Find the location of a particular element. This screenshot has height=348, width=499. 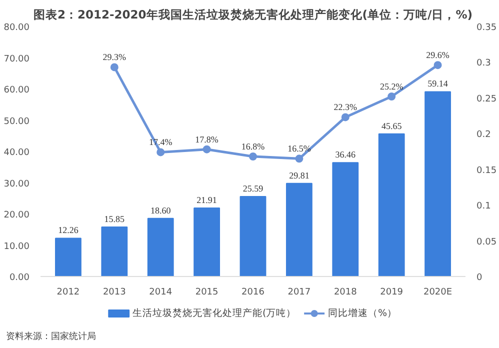

data-label: 25.2% is located at coordinates (392, 87).